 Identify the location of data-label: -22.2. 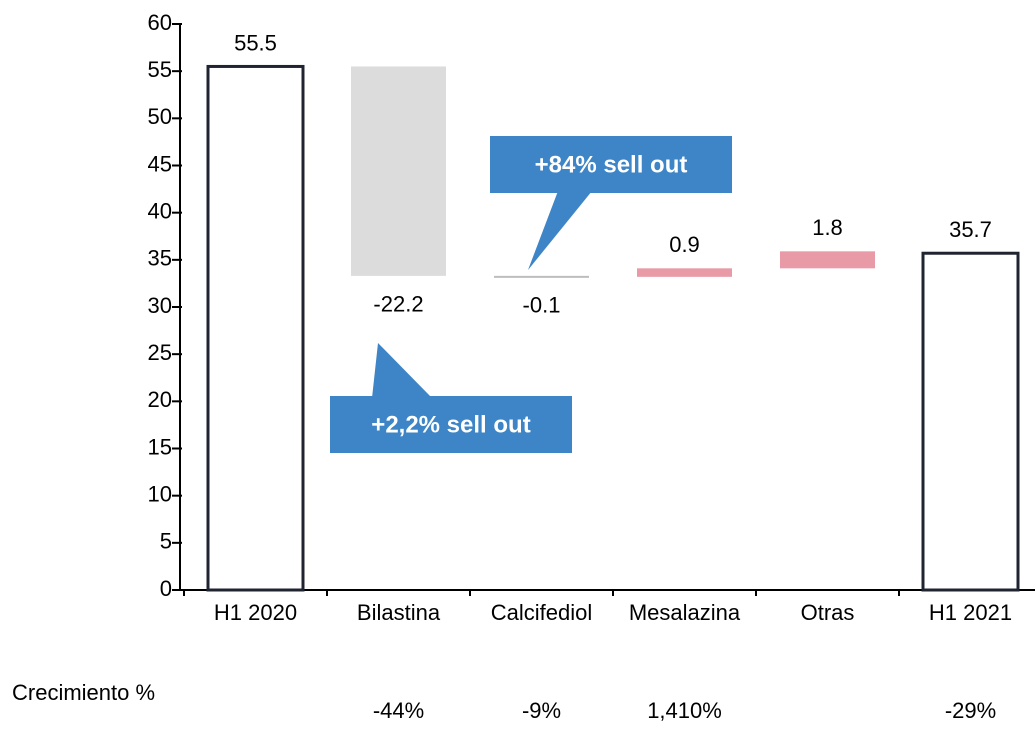
(398, 304).